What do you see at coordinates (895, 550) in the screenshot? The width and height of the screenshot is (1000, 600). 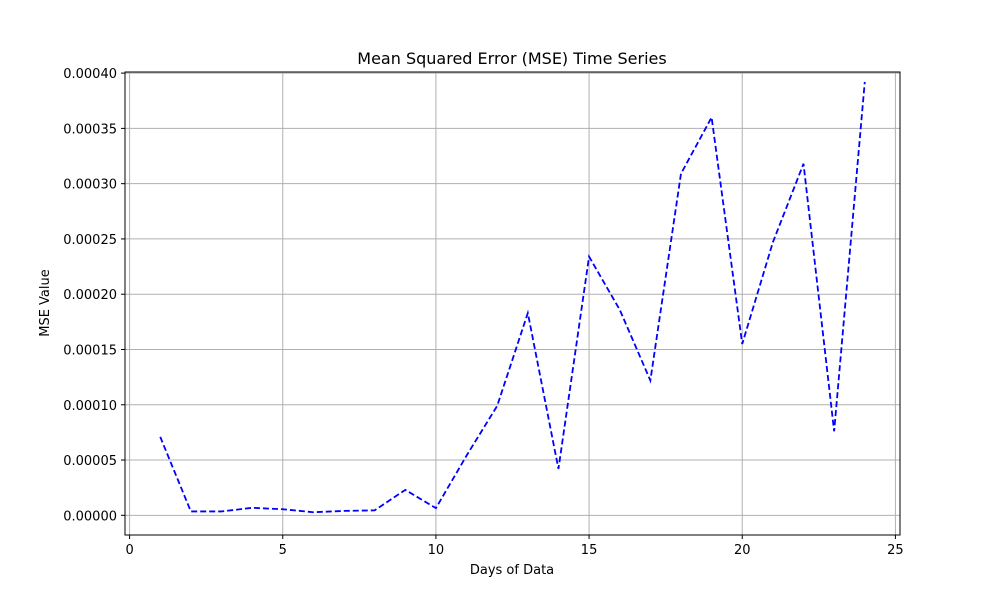 I see `x-tick-label: 25` at bounding box center [895, 550].